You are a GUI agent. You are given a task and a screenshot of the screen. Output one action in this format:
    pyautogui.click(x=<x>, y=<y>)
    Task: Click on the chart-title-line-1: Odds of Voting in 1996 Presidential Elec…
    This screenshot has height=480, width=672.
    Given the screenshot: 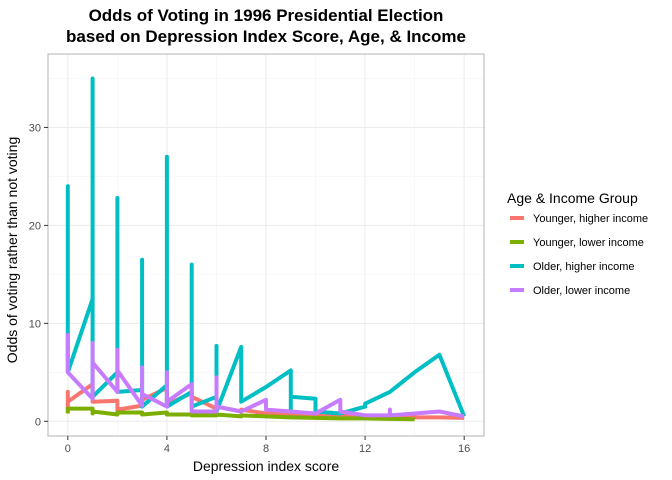 What is the action you would take?
    pyautogui.click(x=266, y=15)
    